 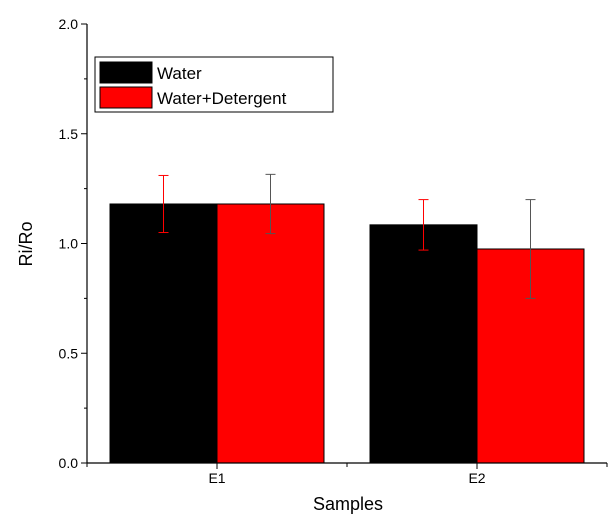 I want to click on y-tick-label: 0.5, so click(x=69, y=353).